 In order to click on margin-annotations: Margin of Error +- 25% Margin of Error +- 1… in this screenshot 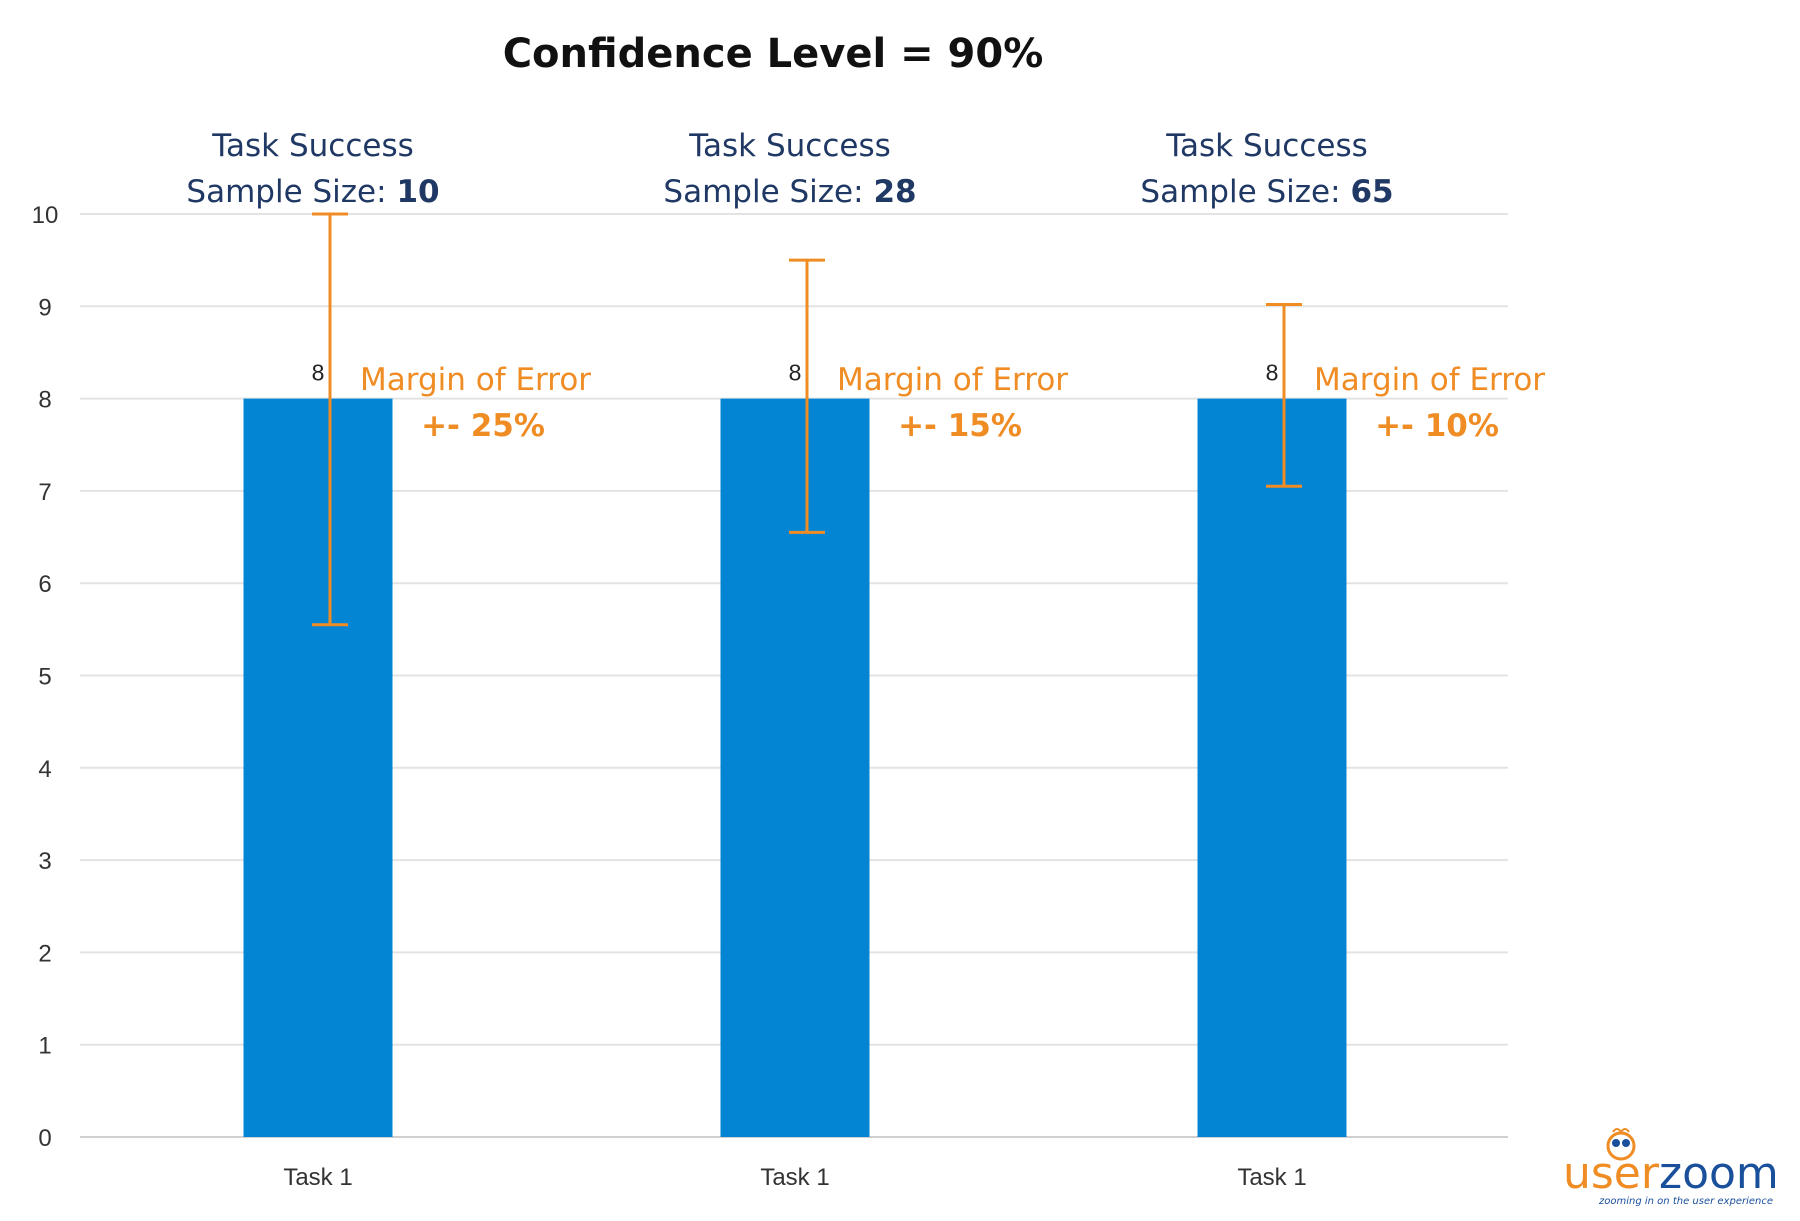, I will do `click(952, 403)`.